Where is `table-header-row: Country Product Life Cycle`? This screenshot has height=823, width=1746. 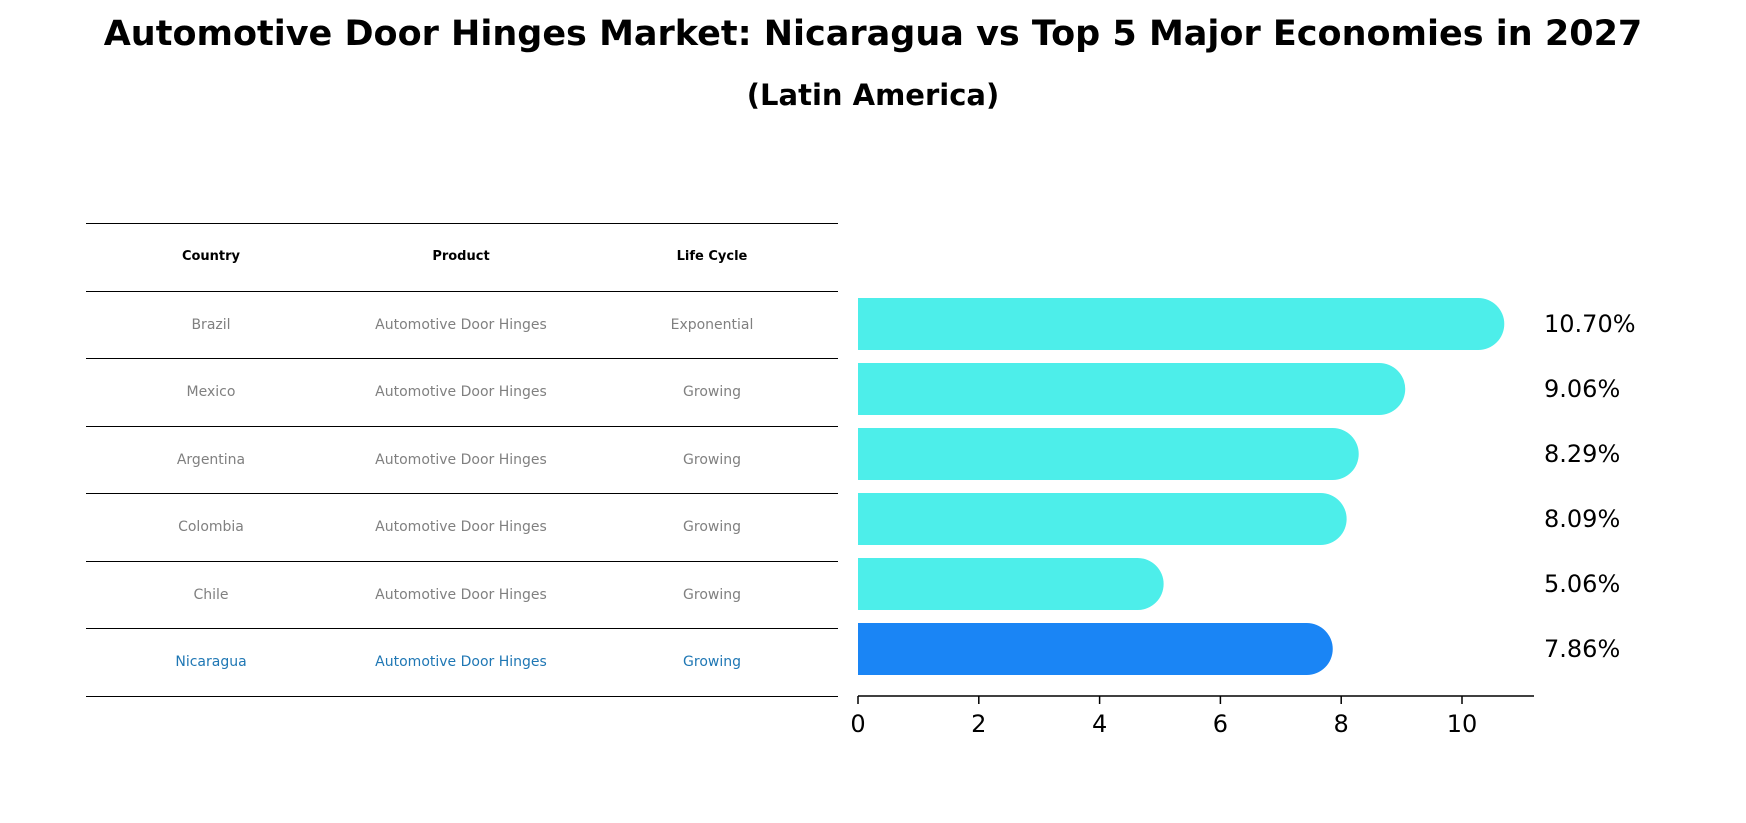 table-header-row: Country Product Life Cycle is located at coordinates (462, 257).